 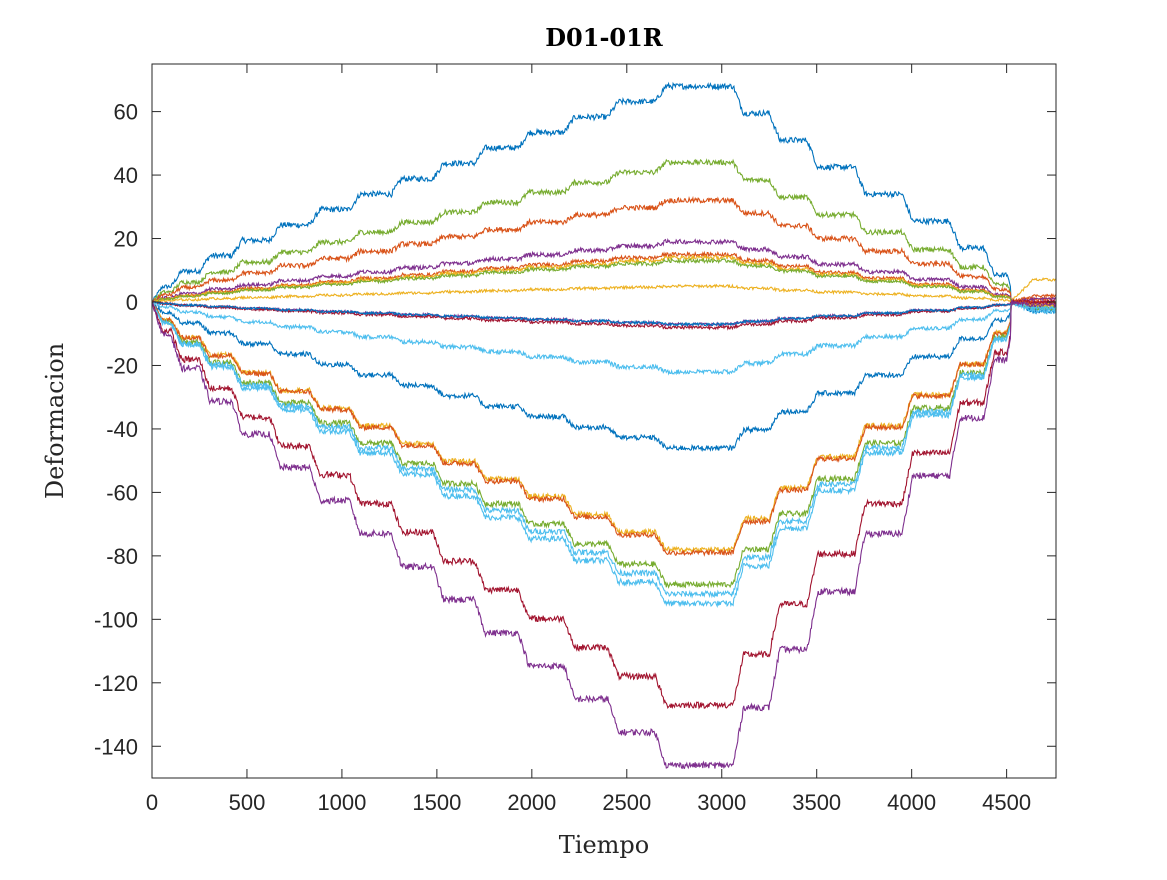 What do you see at coordinates (531, 802) in the screenshot?
I see `x-tick-label: 2000` at bounding box center [531, 802].